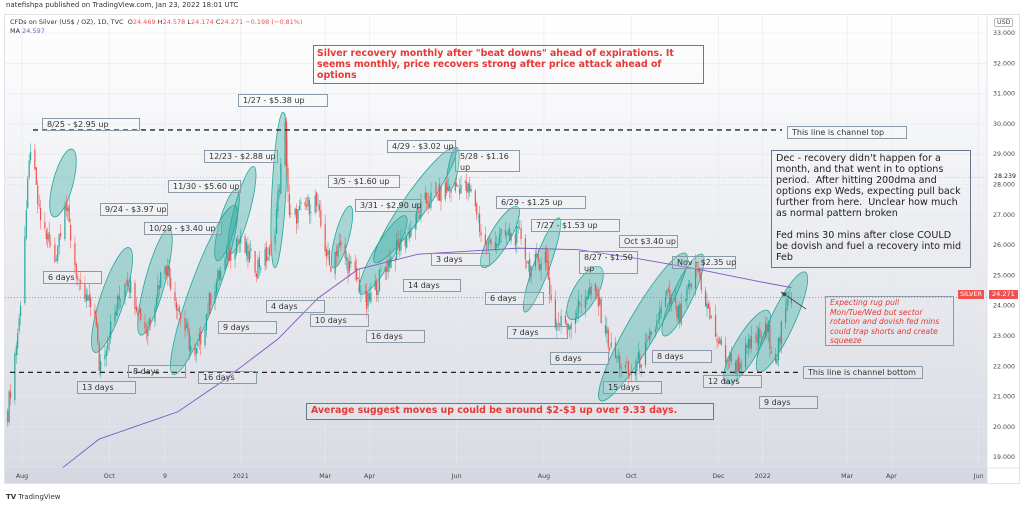 The image size is (1024, 508). I want to click on last-price-tag: 24.271, so click(1003, 294).